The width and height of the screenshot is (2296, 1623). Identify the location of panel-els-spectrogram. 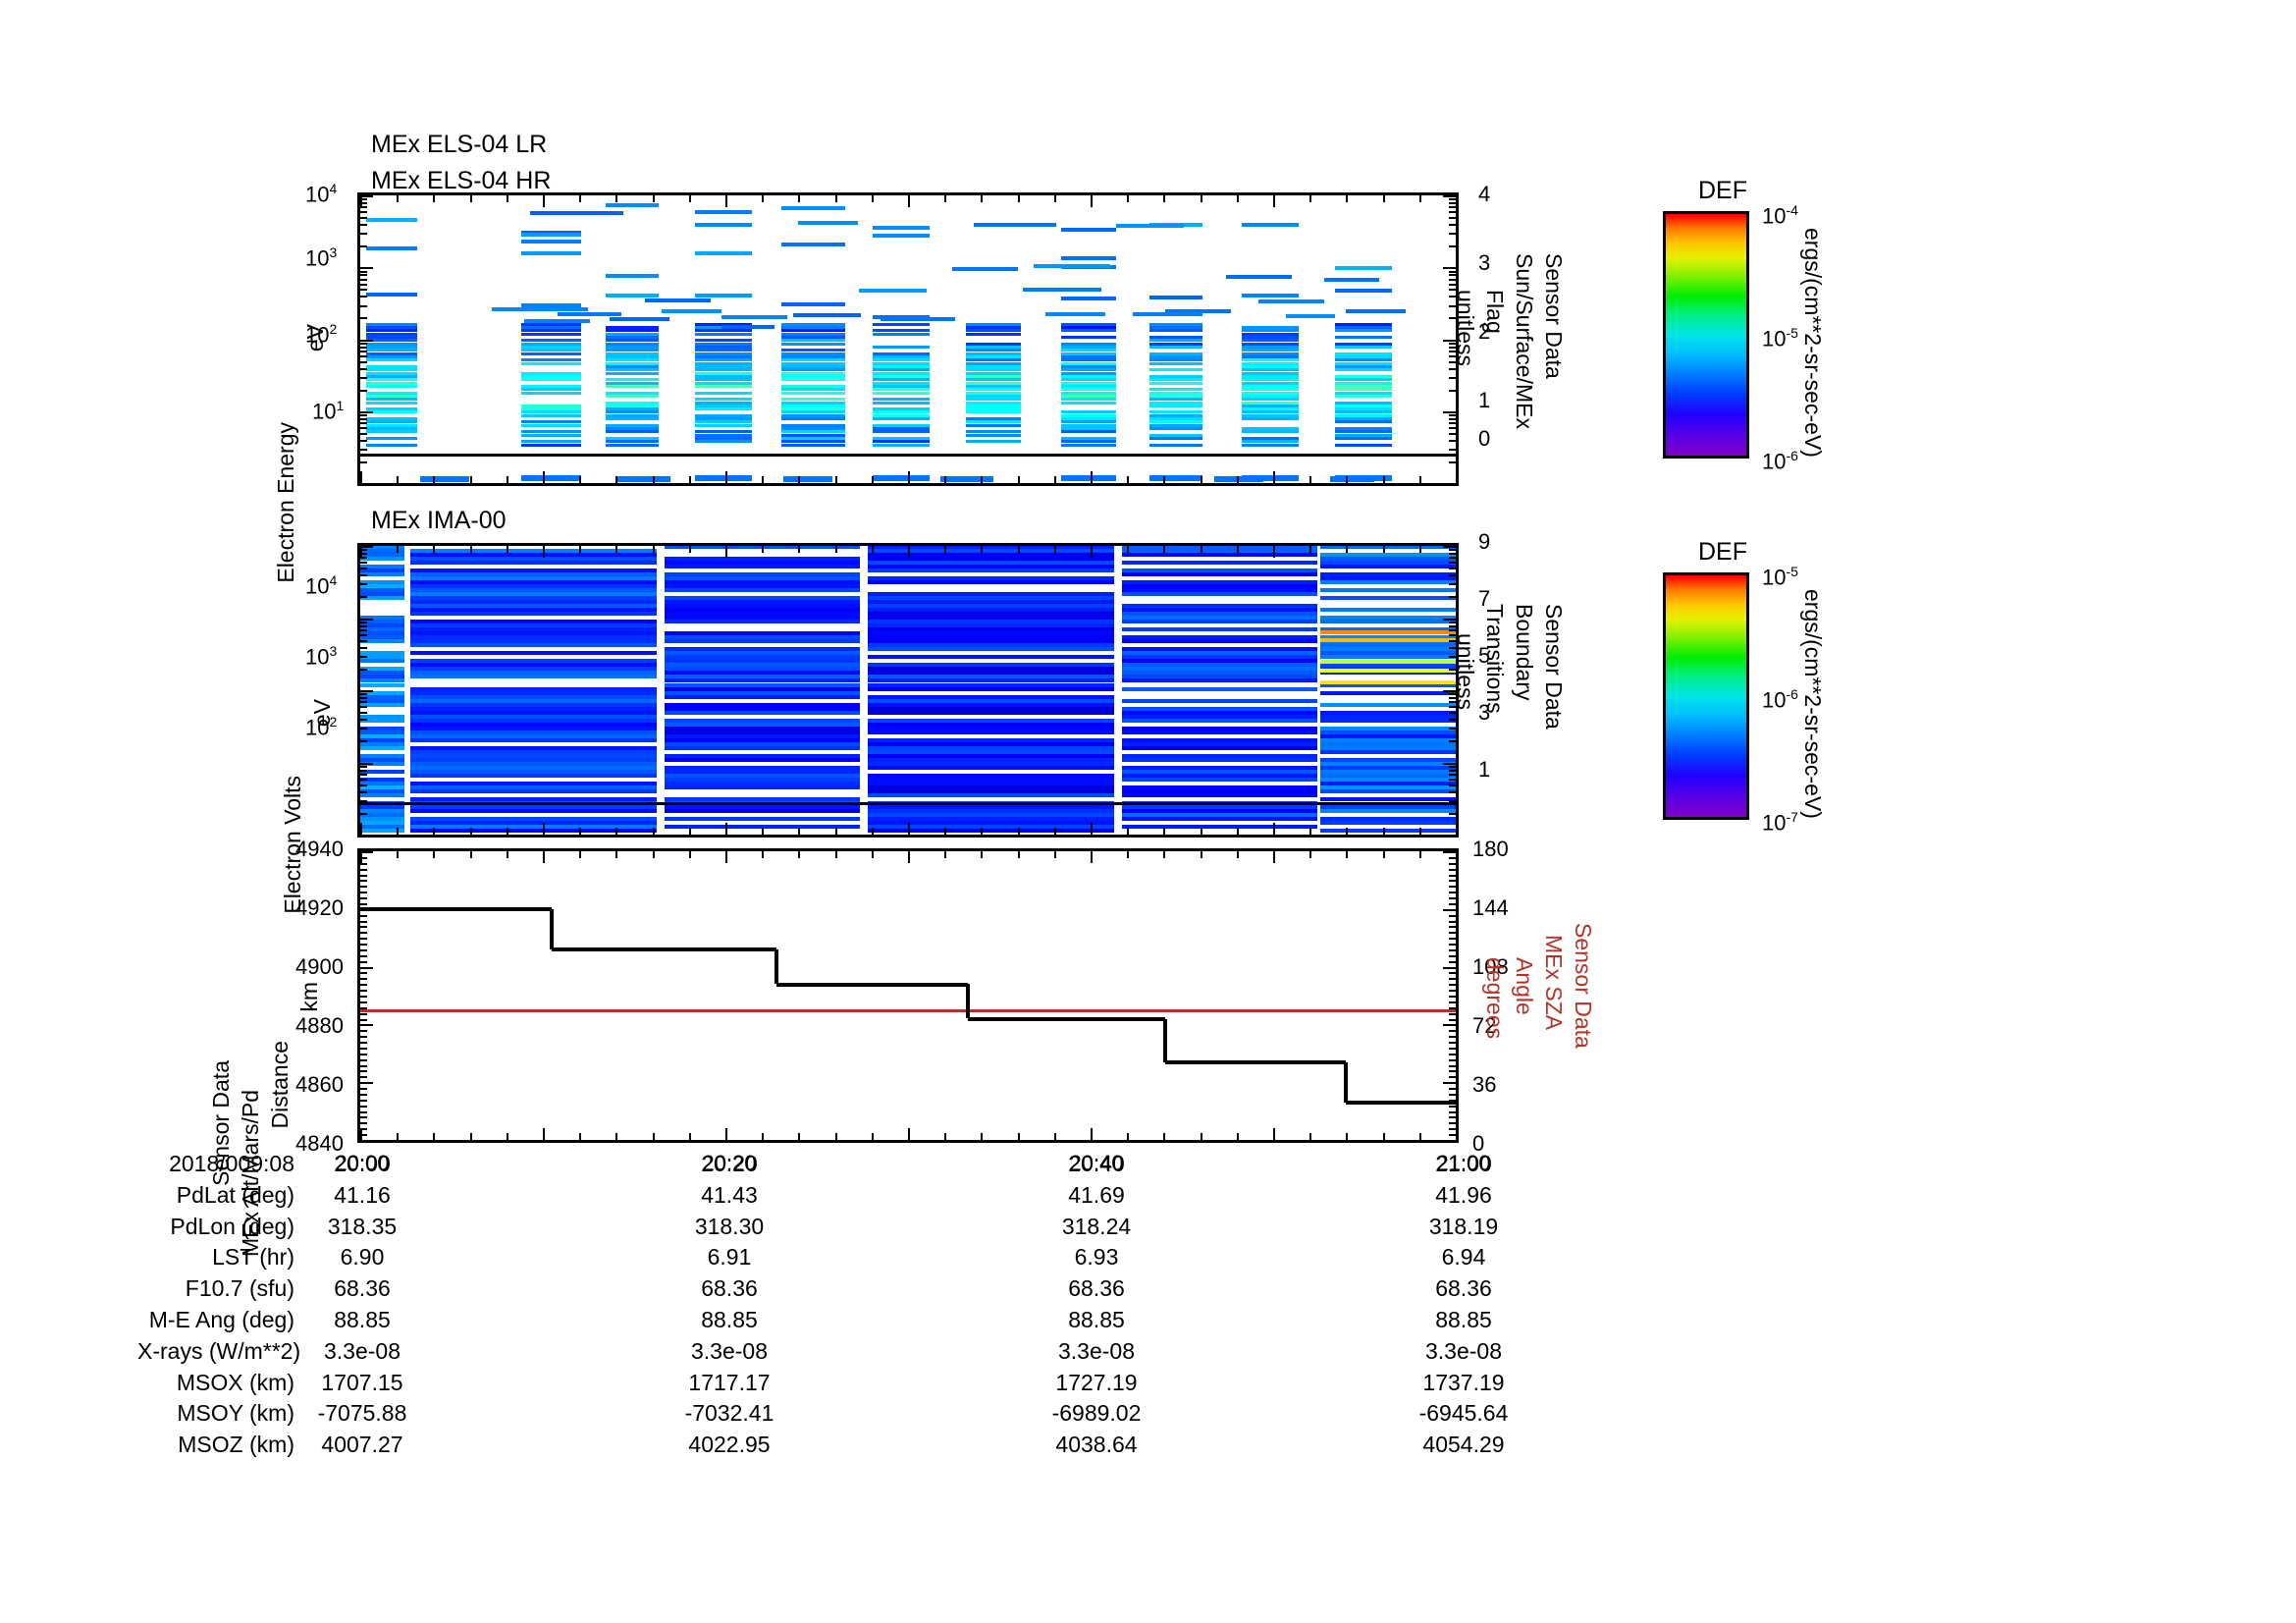
(908, 339).